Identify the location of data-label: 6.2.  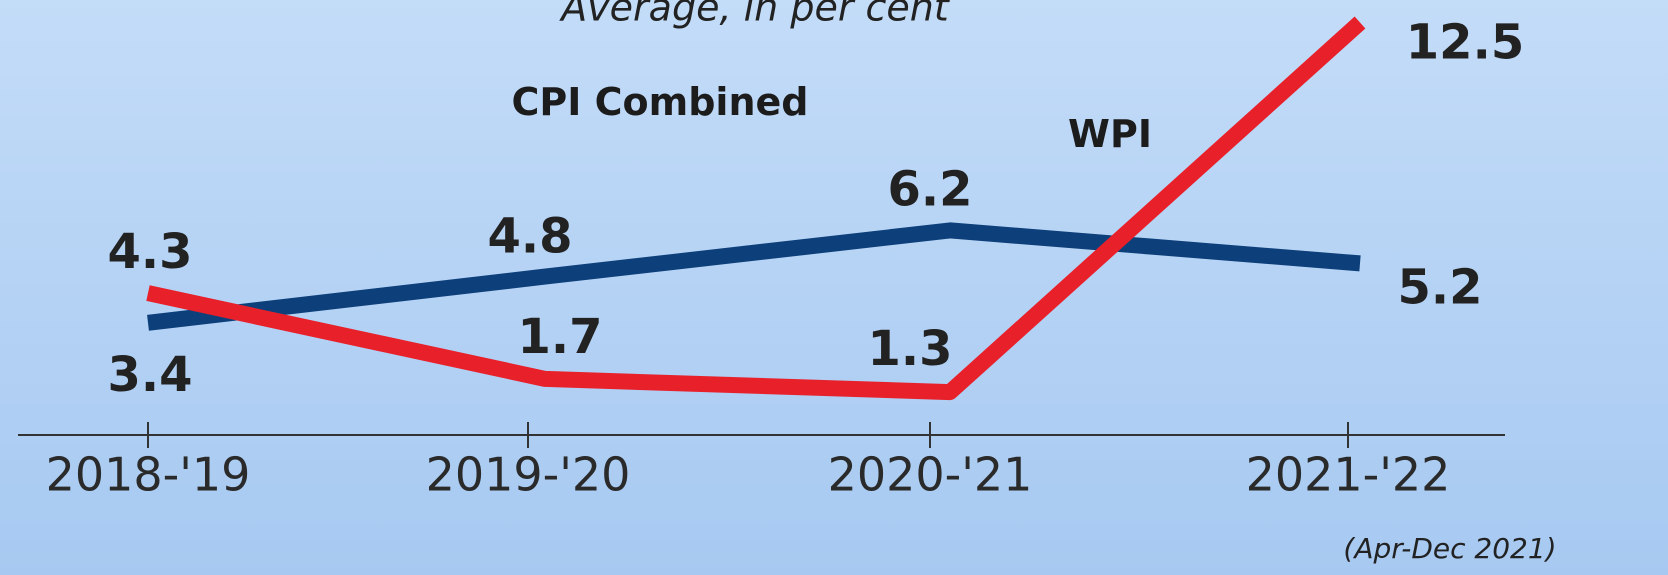
(929, 189).